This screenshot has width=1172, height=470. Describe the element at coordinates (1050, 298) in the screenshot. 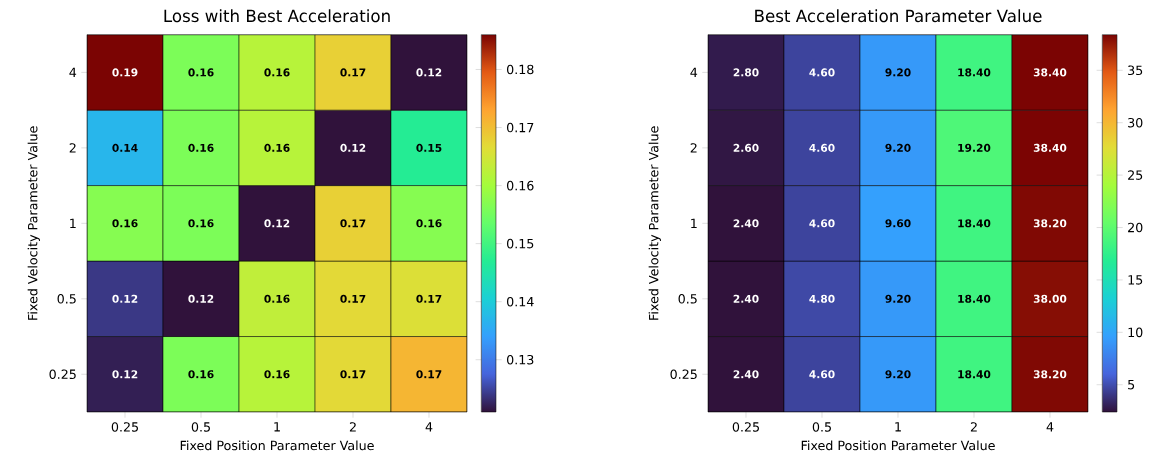

I see `data-label: 38.00` at that location.